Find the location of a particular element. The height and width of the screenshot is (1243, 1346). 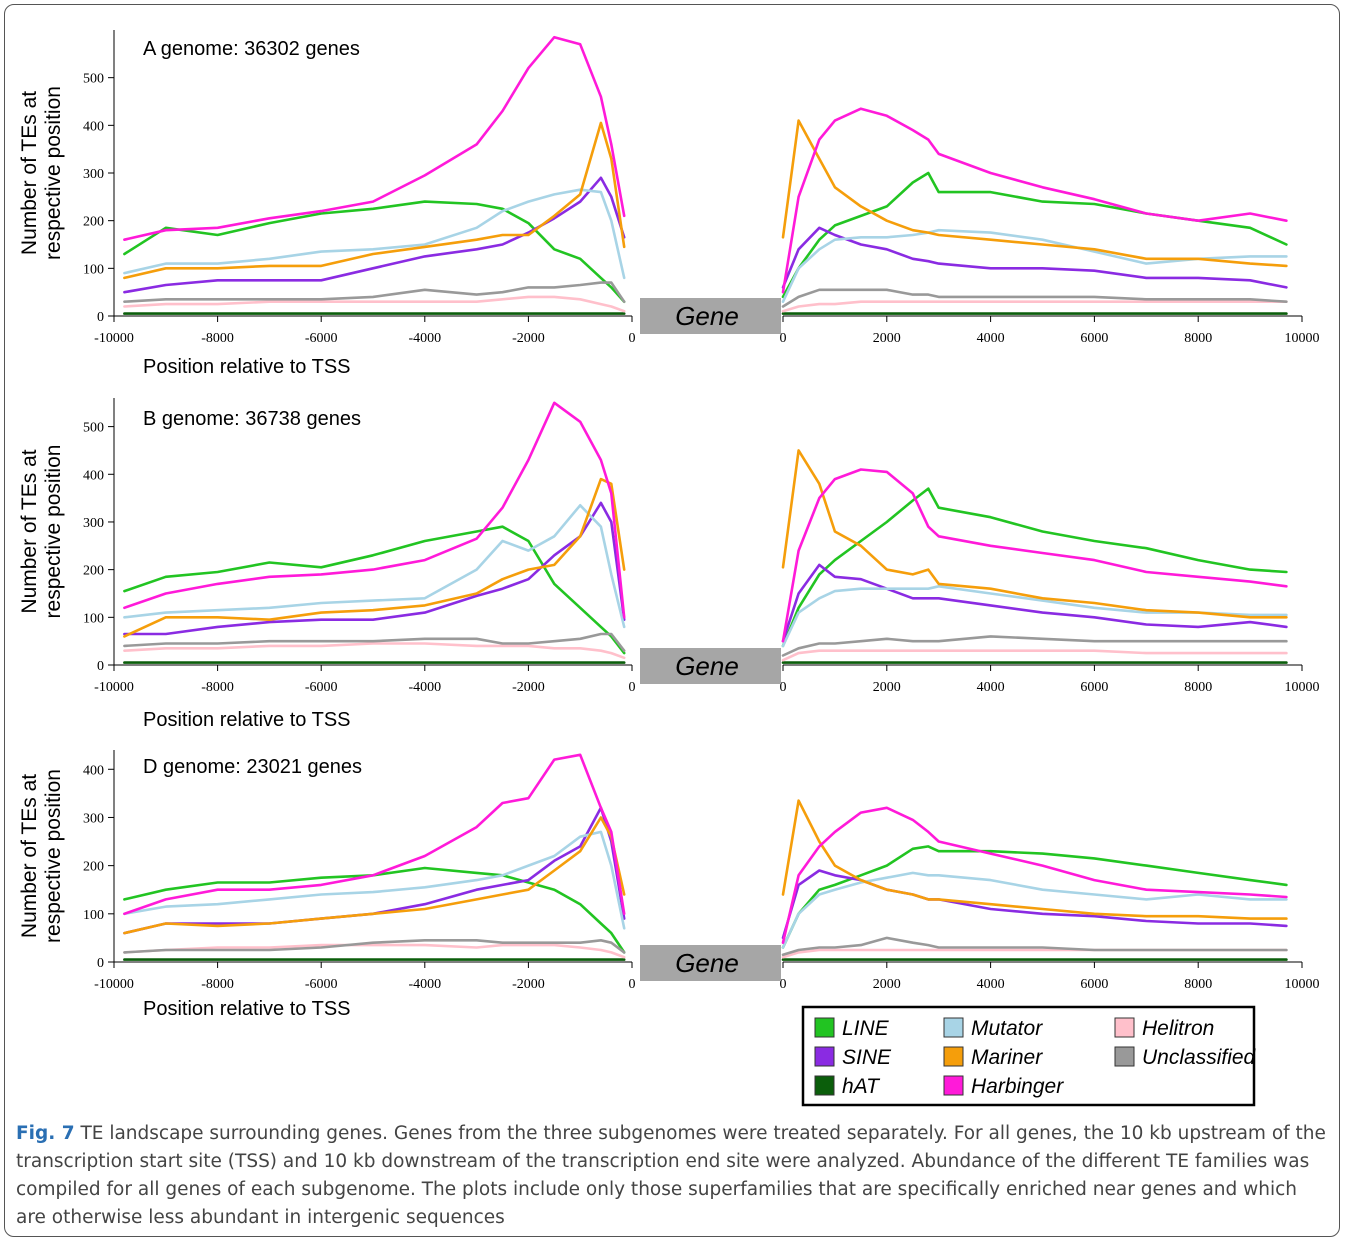

legend-item-harbinger: Harbinger is located at coordinates (1003, 1086).